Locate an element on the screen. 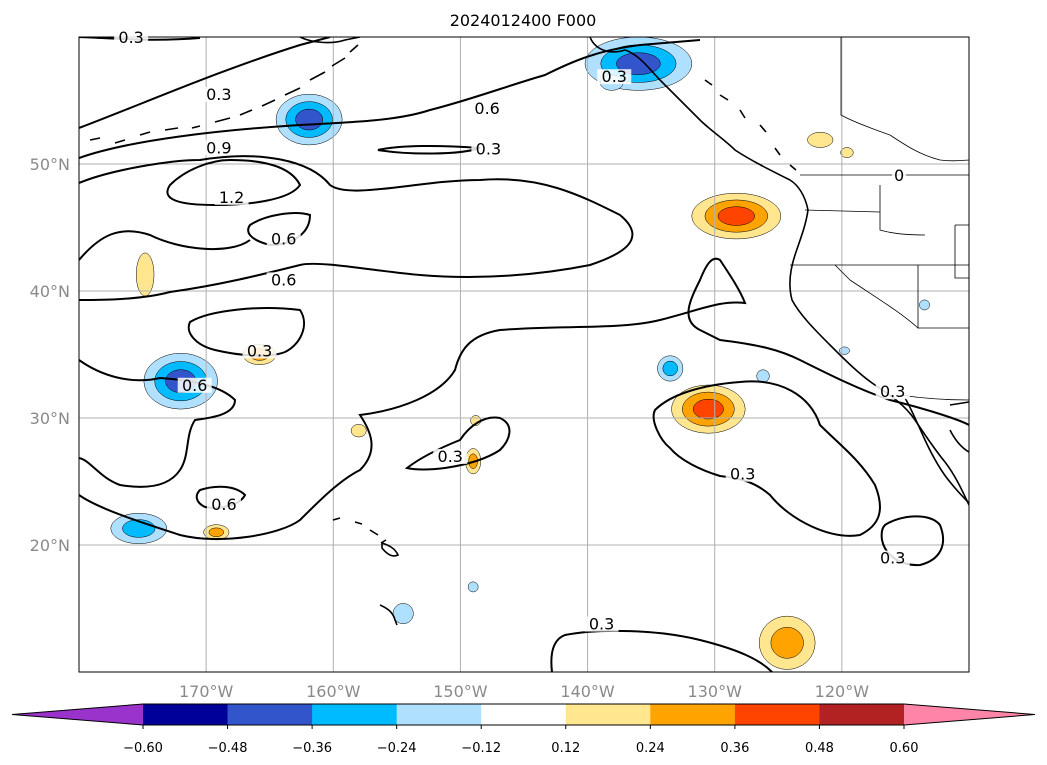 The height and width of the screenshot is (765, 1047). lon-tick-label: 170°W is located at coordinates (206, 691).